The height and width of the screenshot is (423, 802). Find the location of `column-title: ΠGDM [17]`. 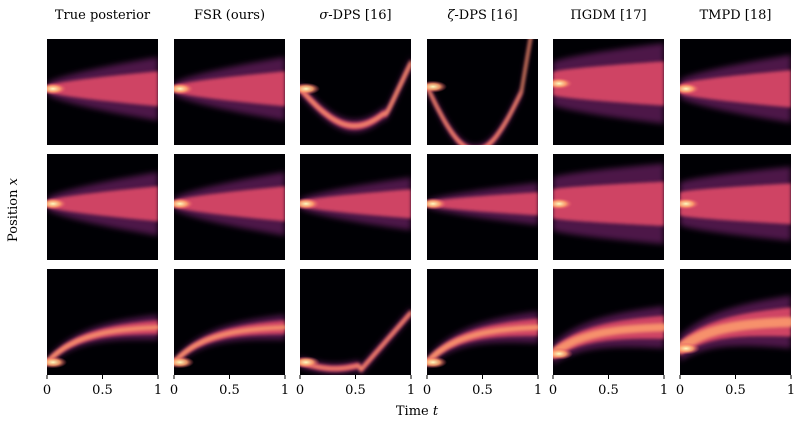

column-title: ΠGDM [17] is located at coordinates (608, 15).